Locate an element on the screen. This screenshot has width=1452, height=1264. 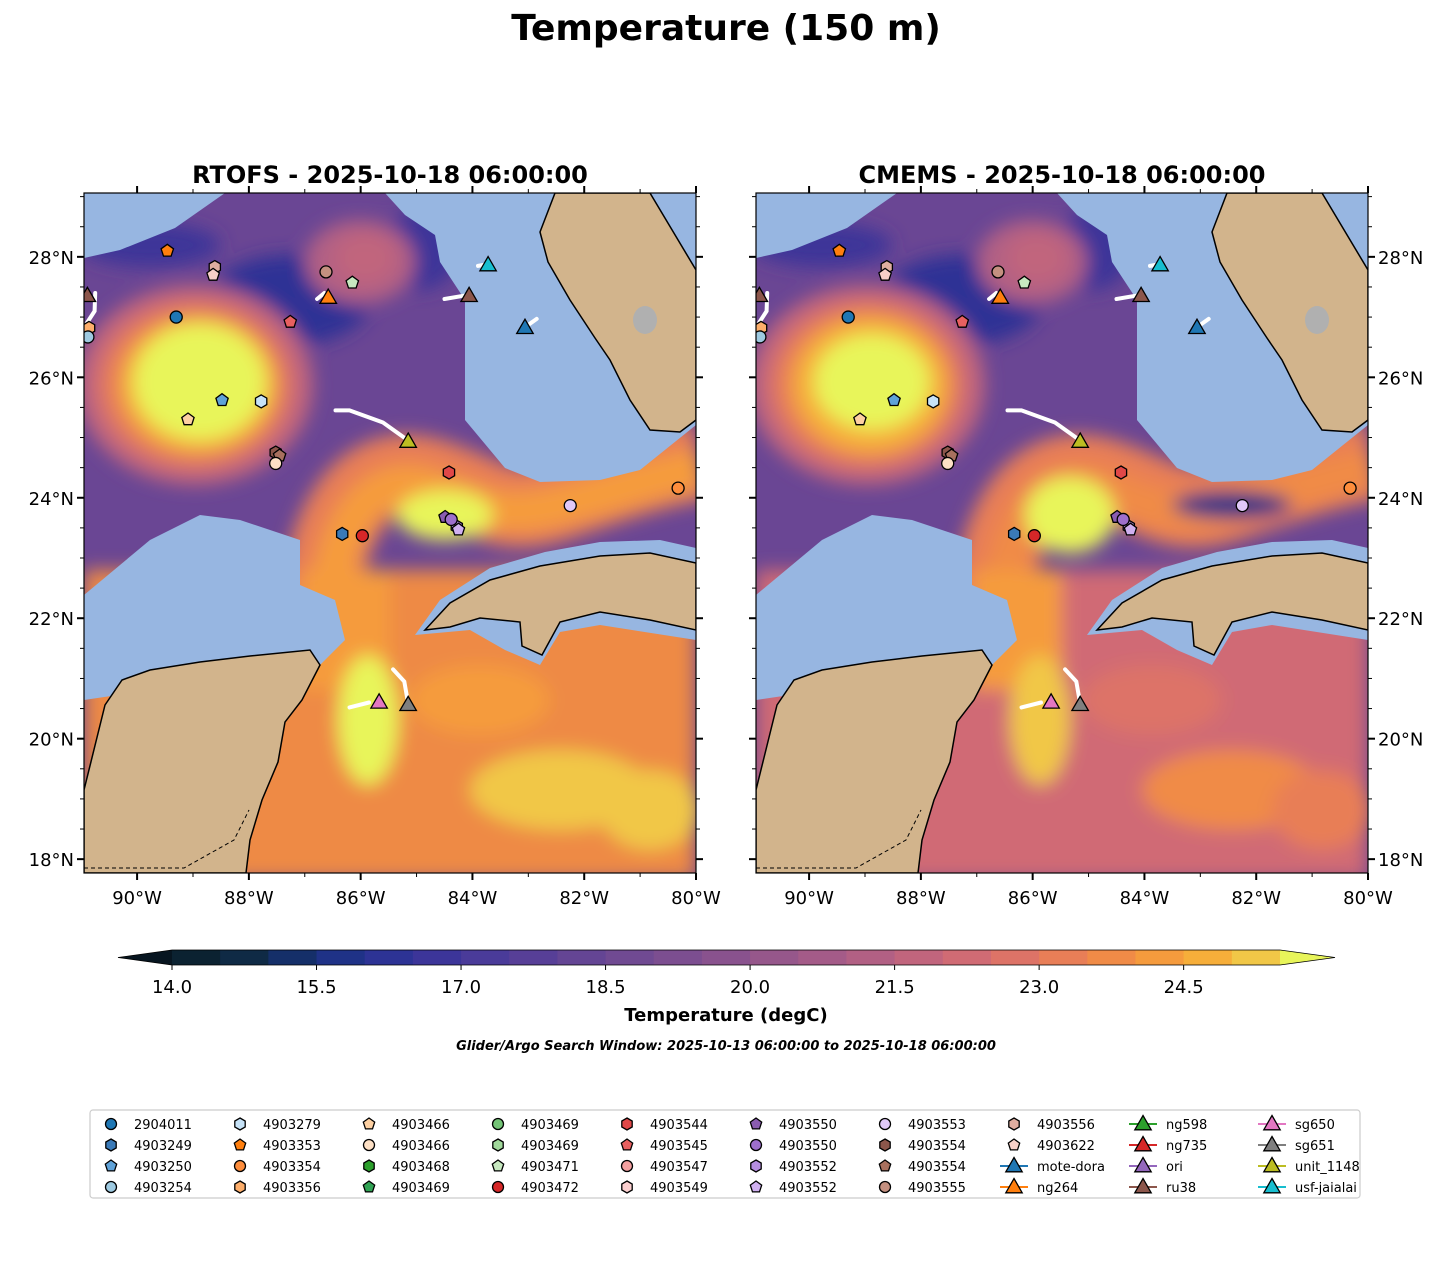
colorbar-label: Temperature (degC) is located at coordinates (725, 1015).